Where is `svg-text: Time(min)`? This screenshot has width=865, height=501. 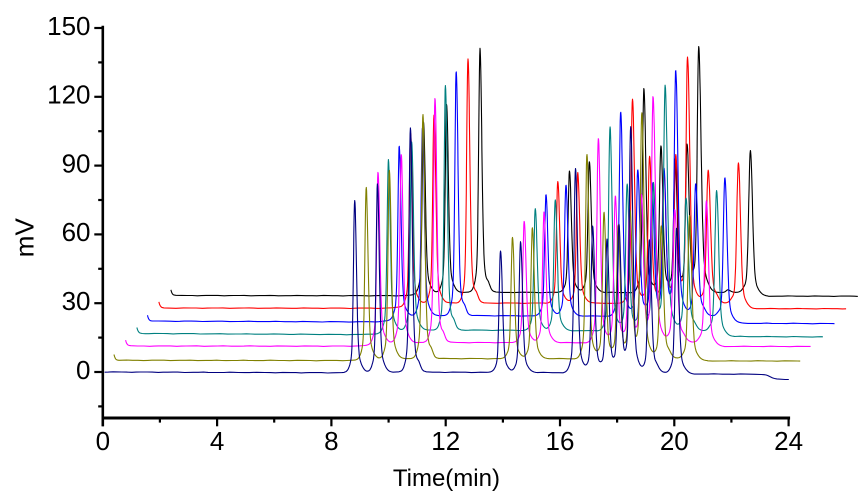 svg-text: Time(min) is located at coordinates (446, 478).